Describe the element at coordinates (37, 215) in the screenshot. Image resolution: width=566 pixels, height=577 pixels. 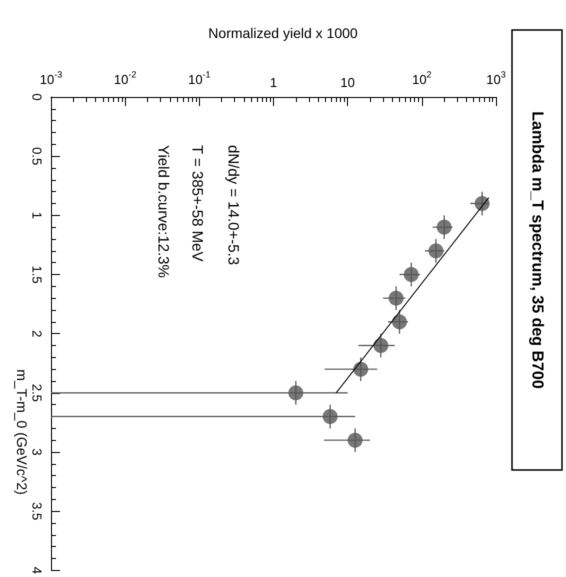
I see `y-tick-label: 1` at that location.